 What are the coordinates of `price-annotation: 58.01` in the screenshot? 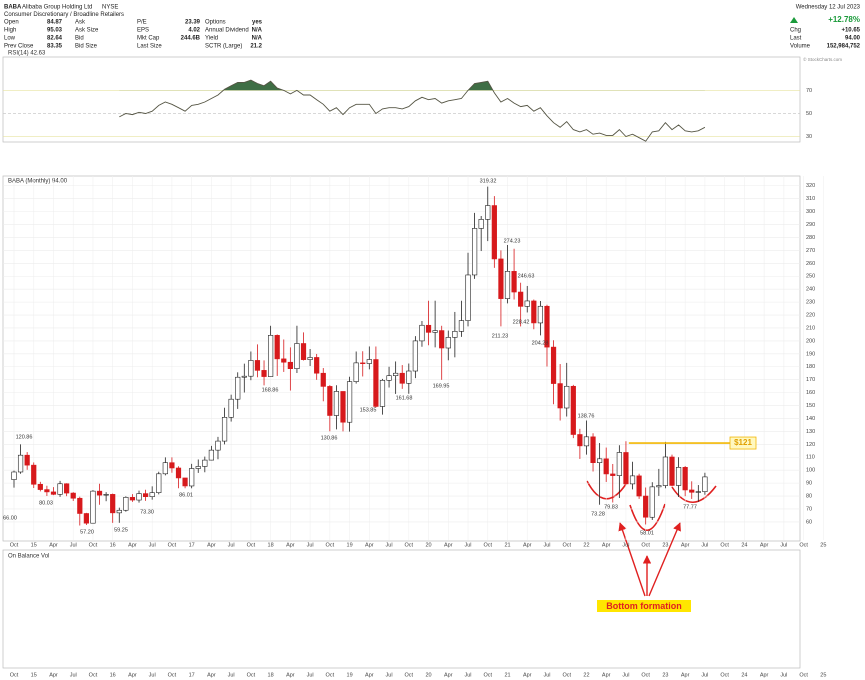 It's located at (647, 533).